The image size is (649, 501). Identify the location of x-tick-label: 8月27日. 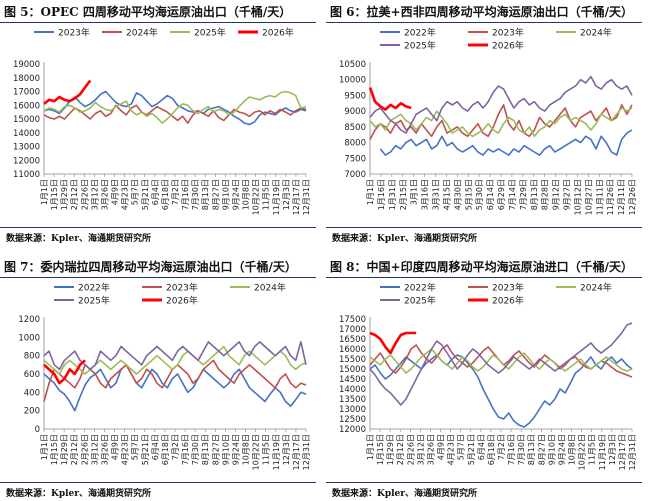
(541, 449).